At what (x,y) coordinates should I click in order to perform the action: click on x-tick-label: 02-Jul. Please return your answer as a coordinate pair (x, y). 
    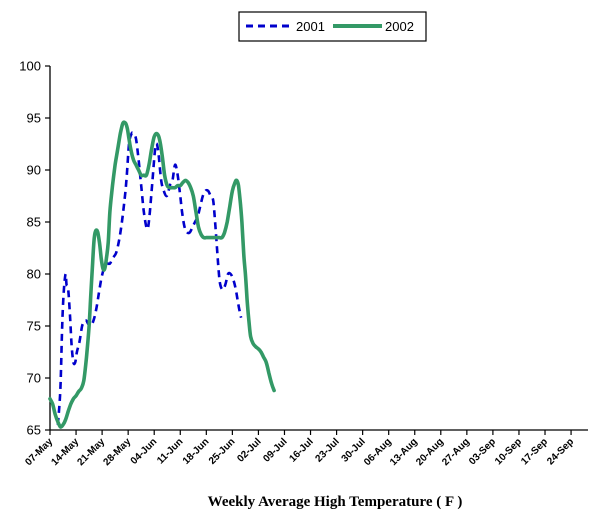
    Looking at the image, I should click on (249, 450).